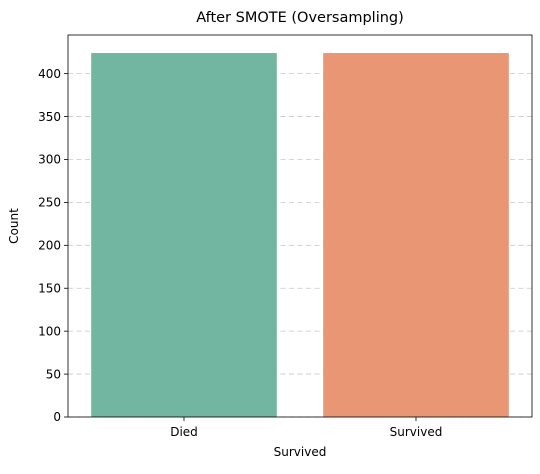 The width and height of the screenshot is (540, 474). Describe the element at coordinates (300, 18) in the screenshot. I see `chart-title: After SMOTE (Oversampling)` at that location.